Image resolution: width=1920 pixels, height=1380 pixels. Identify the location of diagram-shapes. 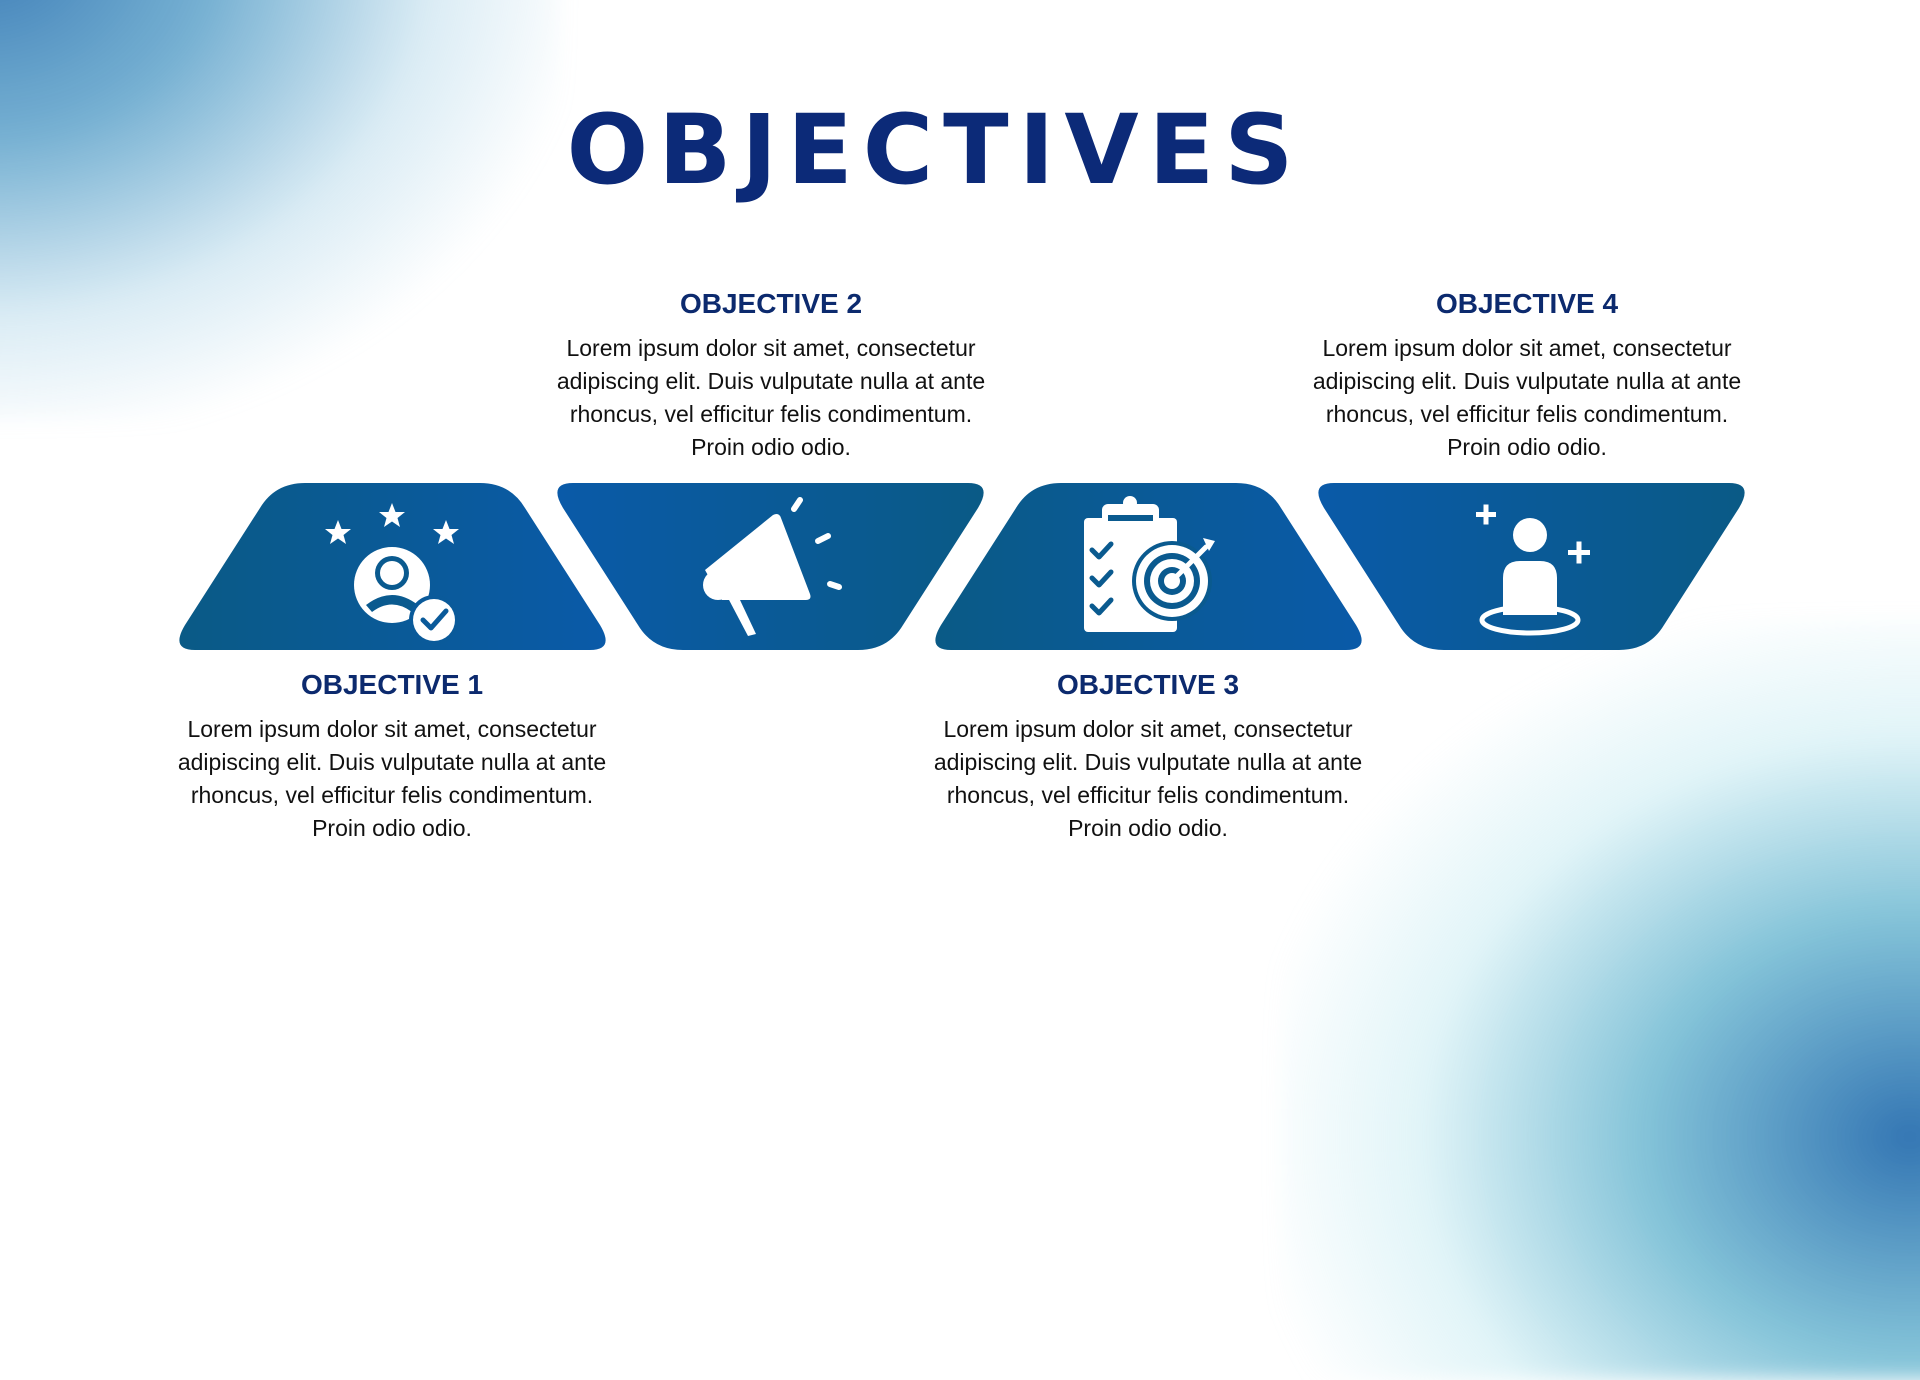
(962, 566).